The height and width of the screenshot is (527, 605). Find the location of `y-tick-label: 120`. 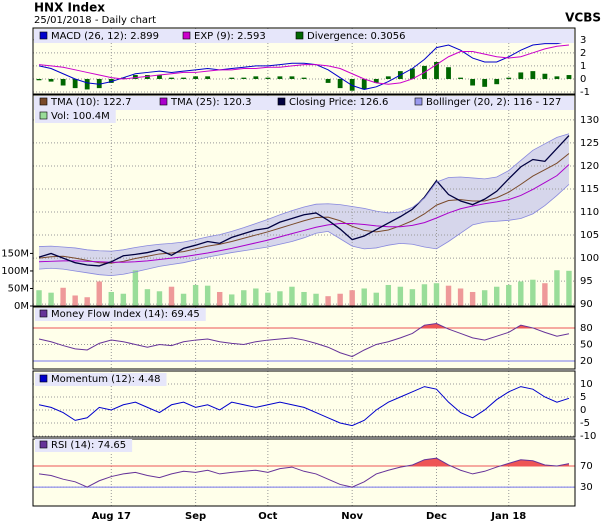

y-tick-label: 120 is located at coordinates (589, 166).